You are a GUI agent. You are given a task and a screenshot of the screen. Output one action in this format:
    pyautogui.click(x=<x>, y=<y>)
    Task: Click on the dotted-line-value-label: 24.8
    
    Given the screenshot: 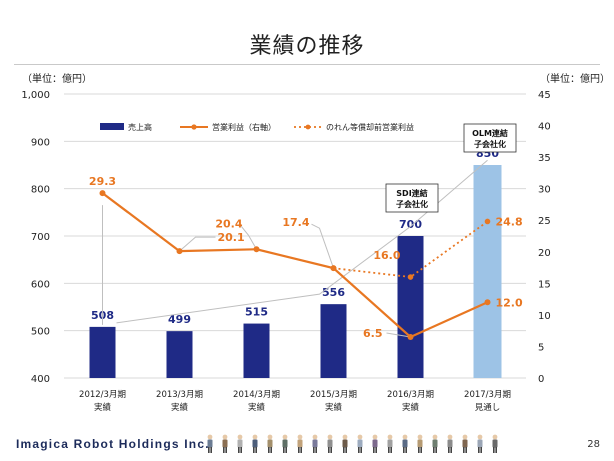 What is the action you would take?
    pyautogui.click(x=509, y=221)
    